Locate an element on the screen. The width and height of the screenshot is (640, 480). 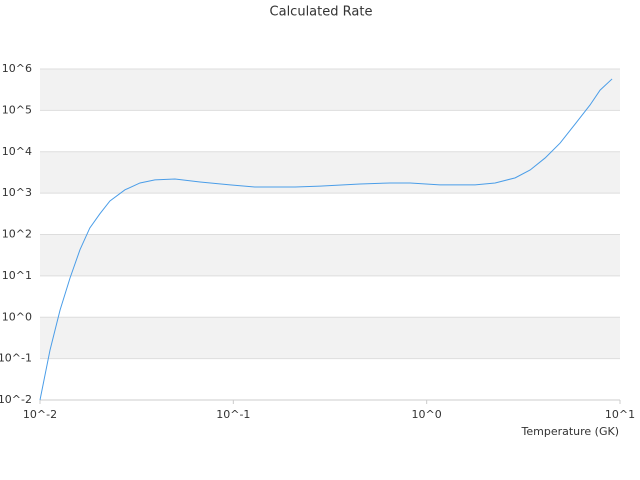
y-tick-label: 10^6 is located at coordinates (17, 68).